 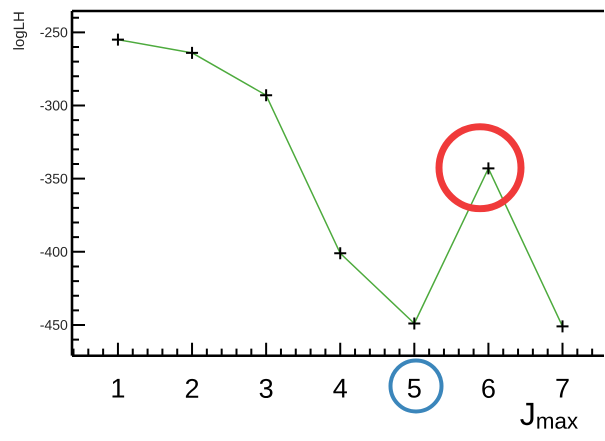 I want to click on x-tick-label: 5, so click(x=414, y=388).